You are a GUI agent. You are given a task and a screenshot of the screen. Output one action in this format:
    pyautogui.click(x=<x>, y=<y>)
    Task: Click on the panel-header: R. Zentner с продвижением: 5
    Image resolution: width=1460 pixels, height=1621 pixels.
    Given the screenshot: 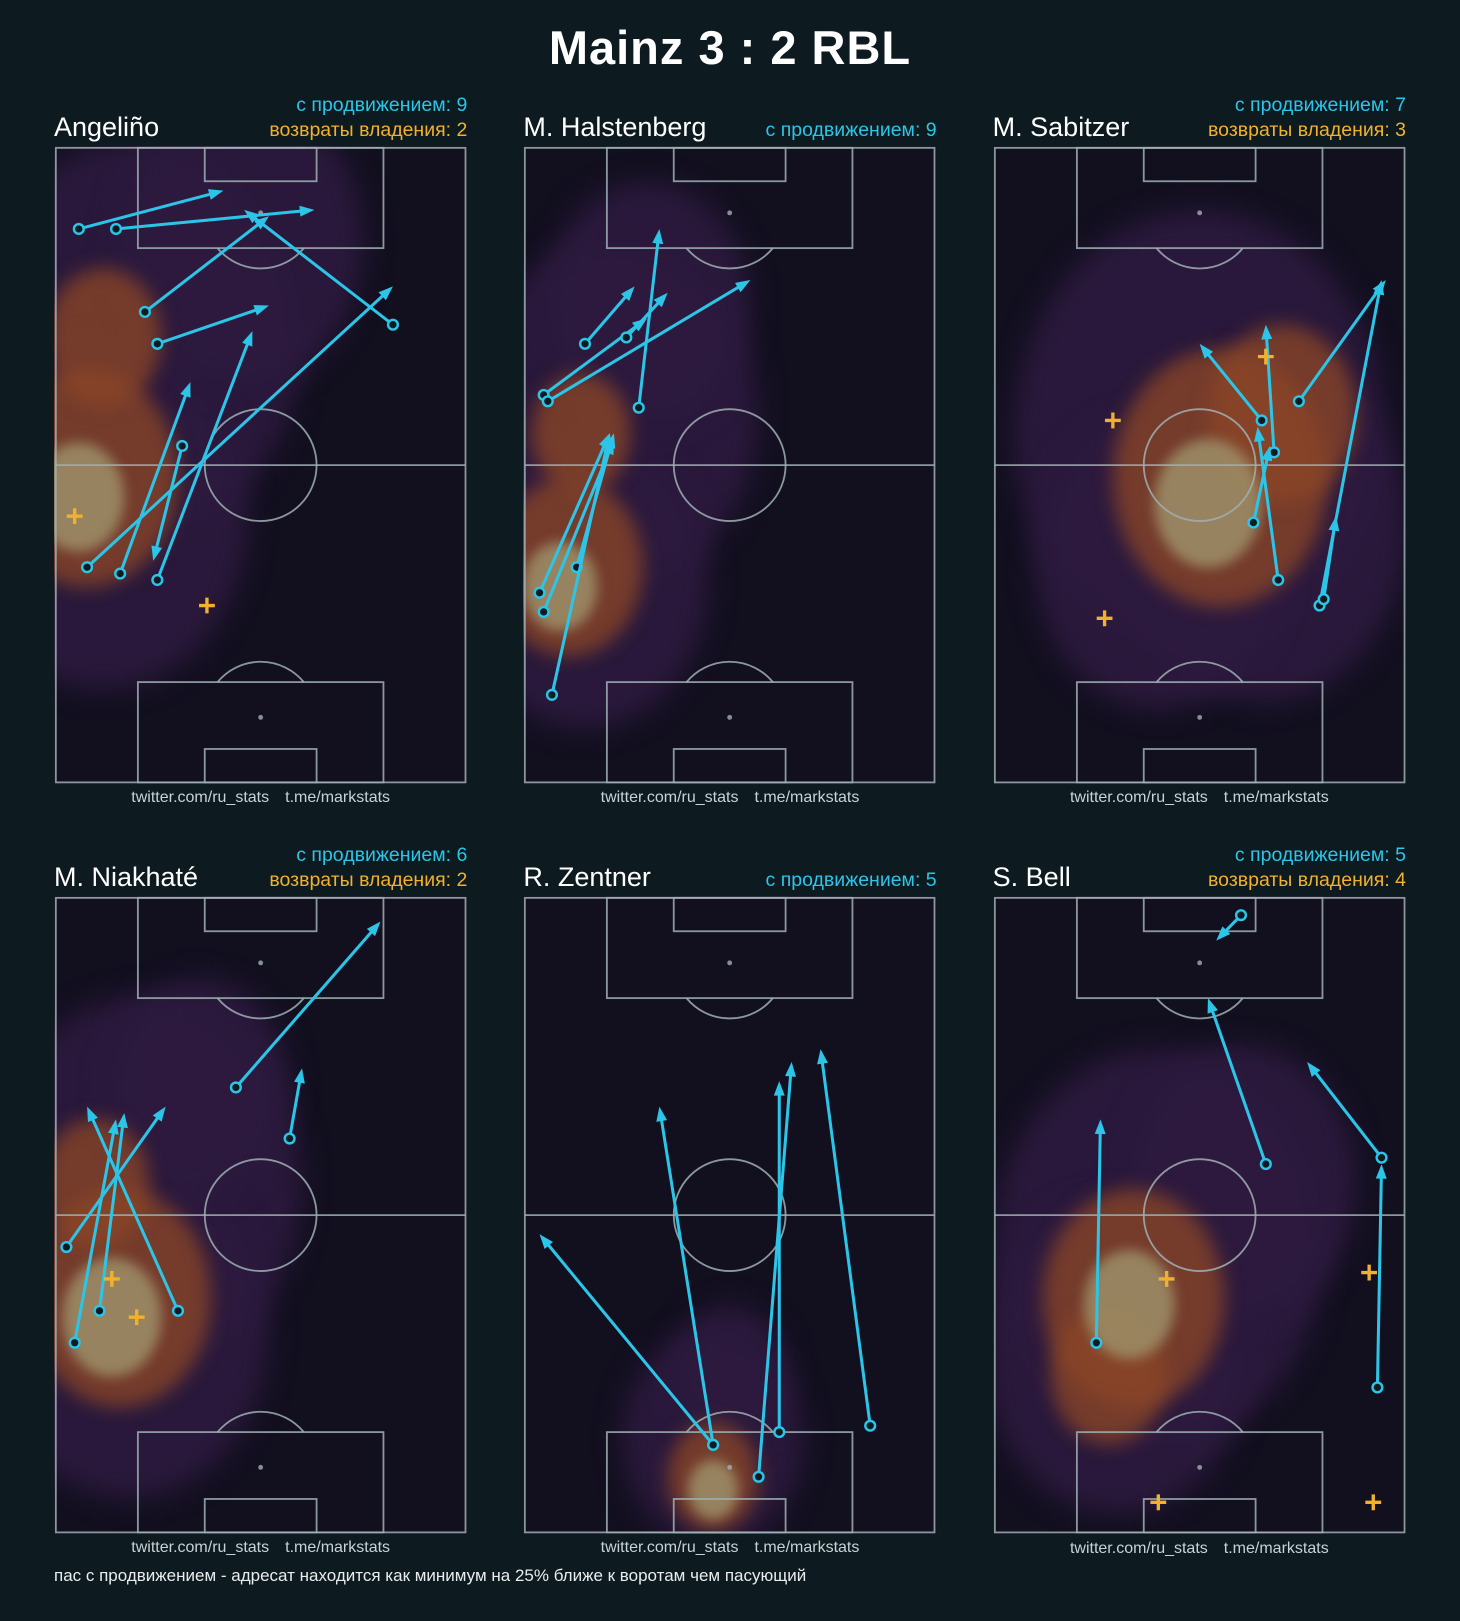 What is the action you would take?
    pyautogui.click(x=729, y=864)
    